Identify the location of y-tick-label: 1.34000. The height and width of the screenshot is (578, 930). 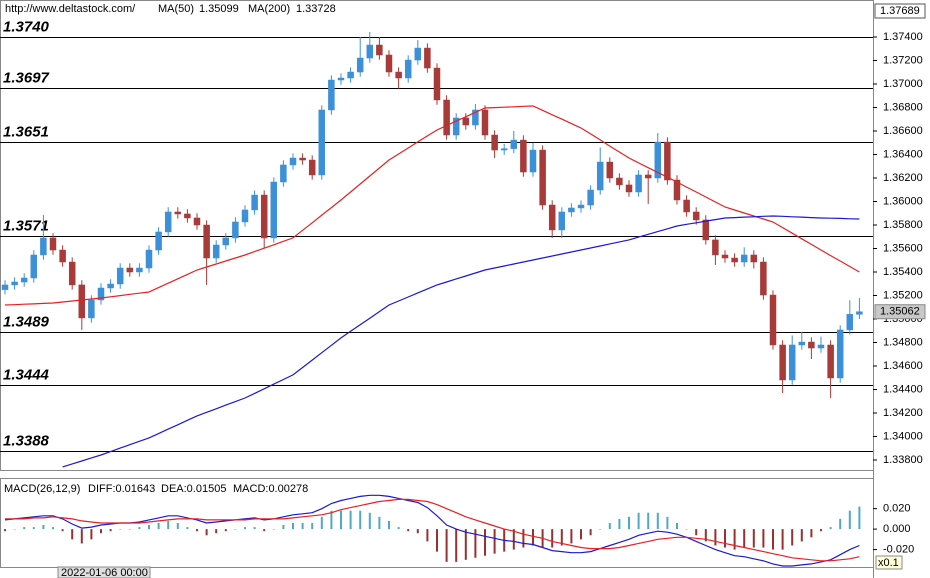
(903, 436).